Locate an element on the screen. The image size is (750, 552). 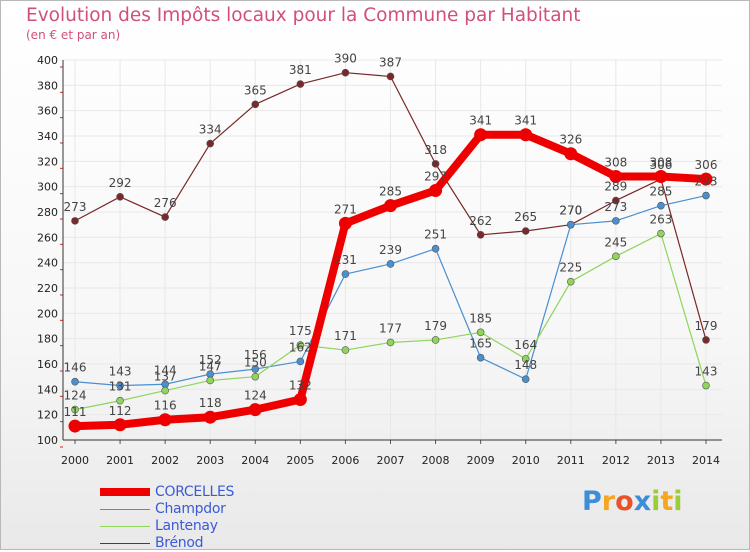
data-label: 273 is located at coordinates (75, 207).